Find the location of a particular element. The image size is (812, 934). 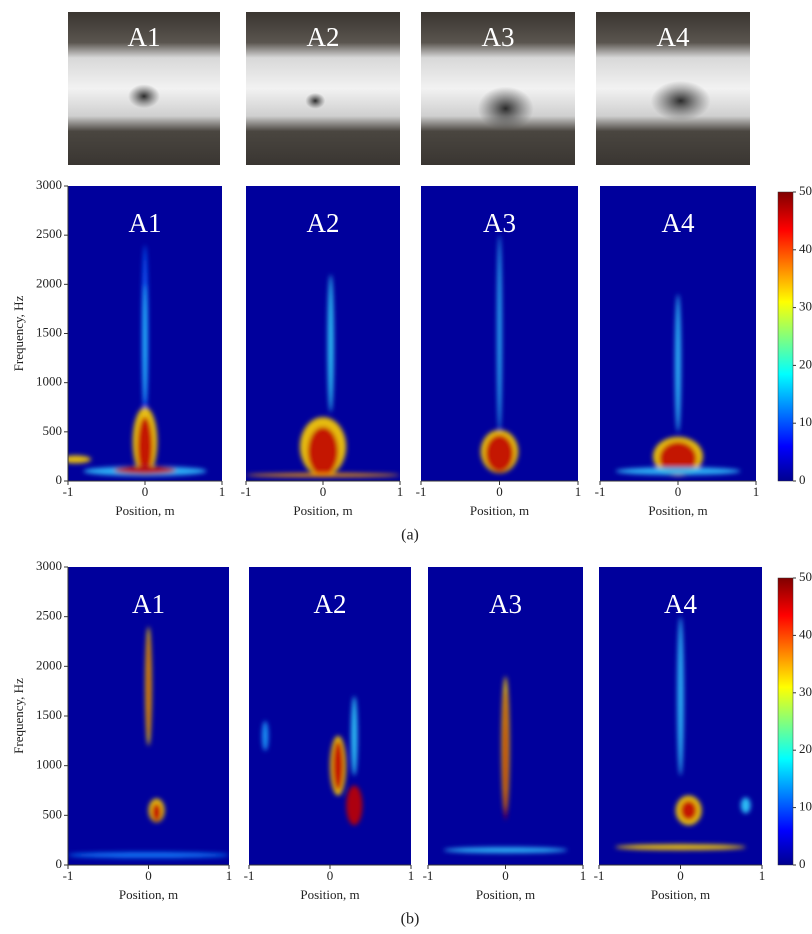

plot-label: A2 is located at coordinates (323, 223).